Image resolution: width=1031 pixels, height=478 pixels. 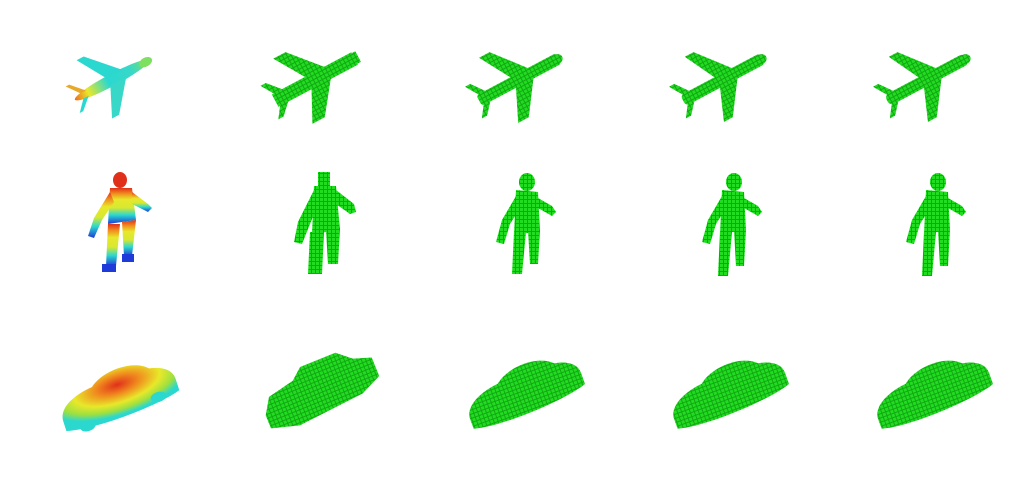 What do you see at coordinates (116, 399) in the screenshot?
I see `car-heatmap` at bounding box center [116, 399].